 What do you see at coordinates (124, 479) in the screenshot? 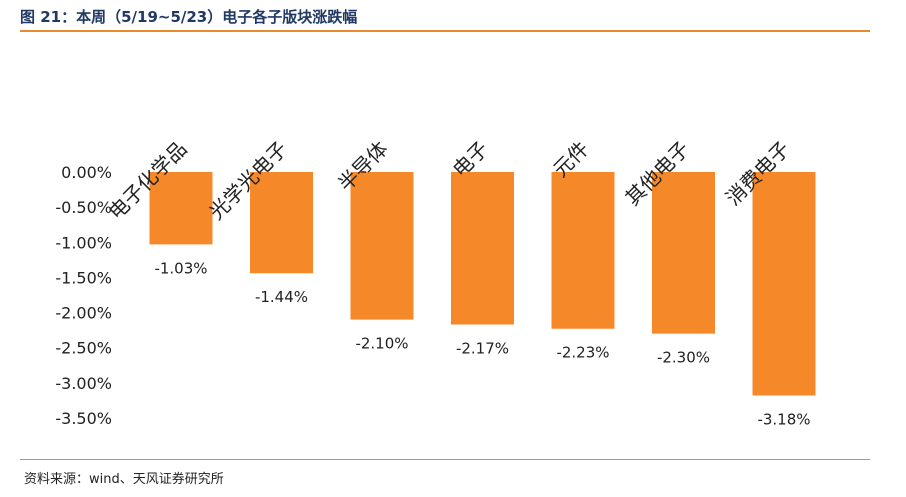
I see `source-note: 资料来源：wind、天风证券研究所` at bounding box center [124, 479].